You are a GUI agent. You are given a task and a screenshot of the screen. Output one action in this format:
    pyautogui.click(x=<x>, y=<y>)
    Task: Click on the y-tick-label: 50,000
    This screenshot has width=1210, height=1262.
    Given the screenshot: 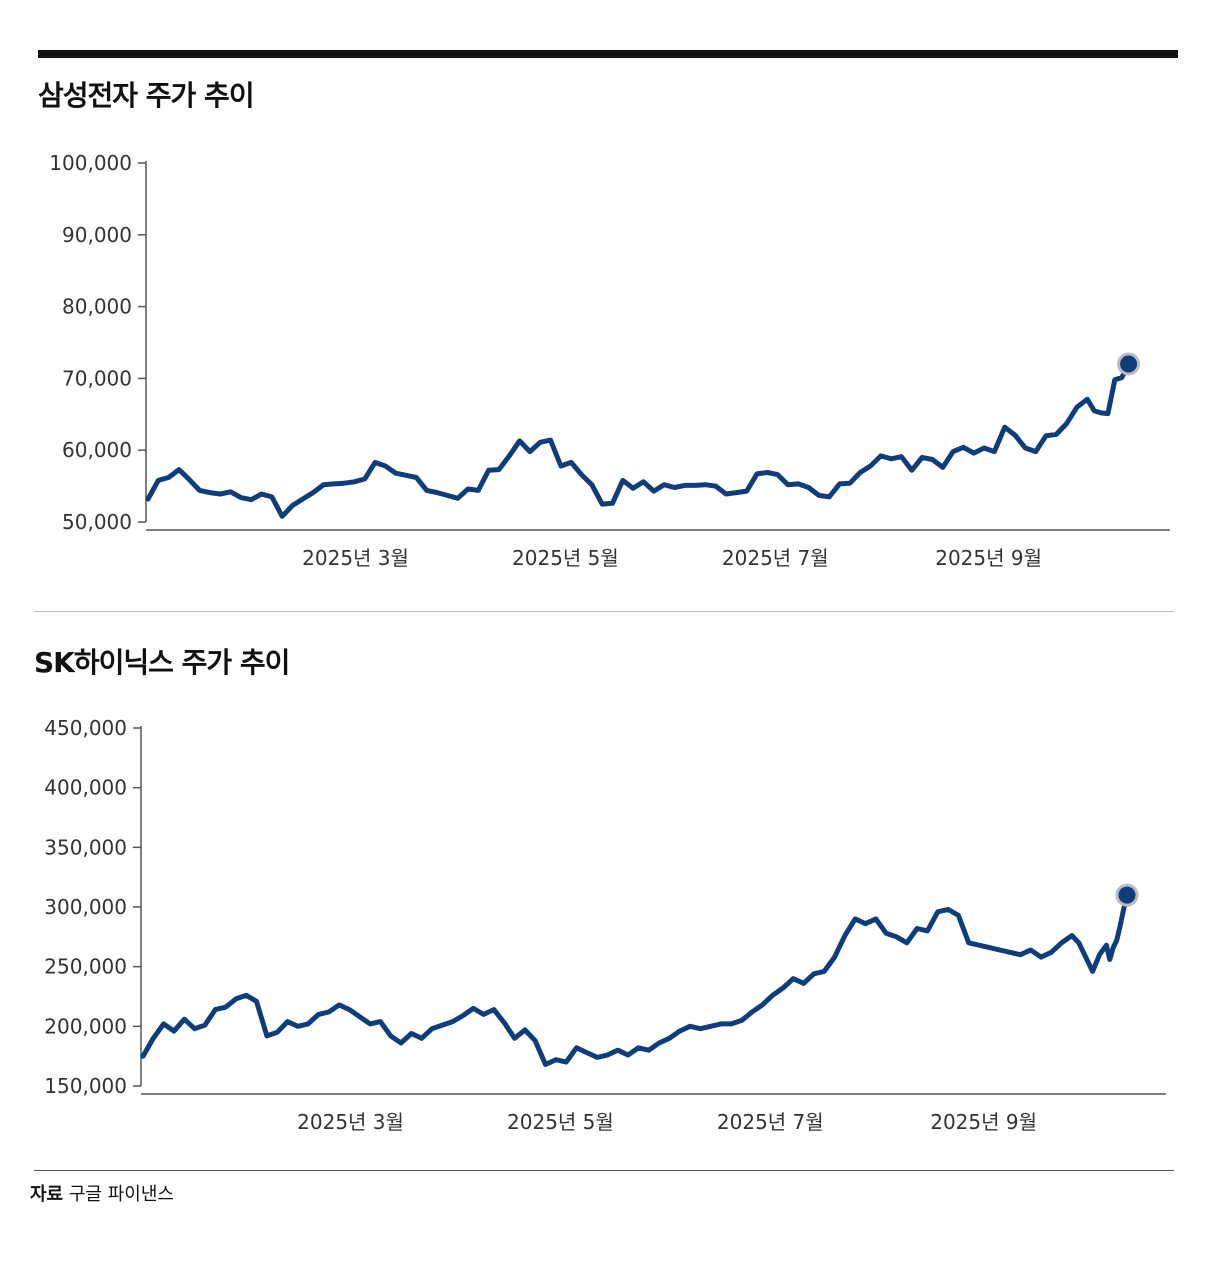 What is the action you would take?
    pyautogui.click(x=97, y=522)
    